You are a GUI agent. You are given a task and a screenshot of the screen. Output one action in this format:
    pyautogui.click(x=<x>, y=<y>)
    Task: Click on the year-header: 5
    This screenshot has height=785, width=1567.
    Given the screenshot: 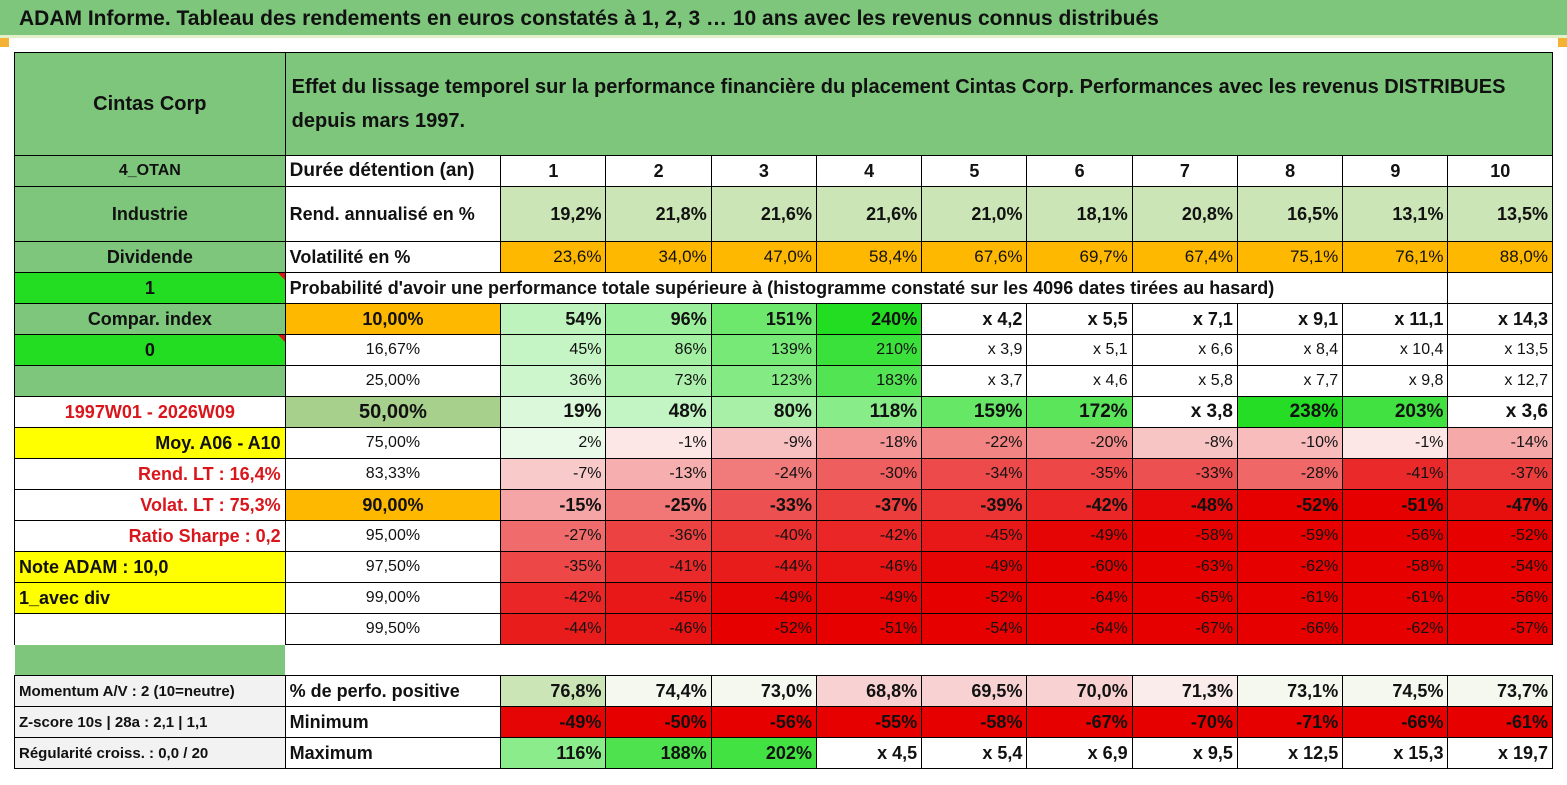 What is the action you would take?
    pyautogui.click(x=974, y=171)
    